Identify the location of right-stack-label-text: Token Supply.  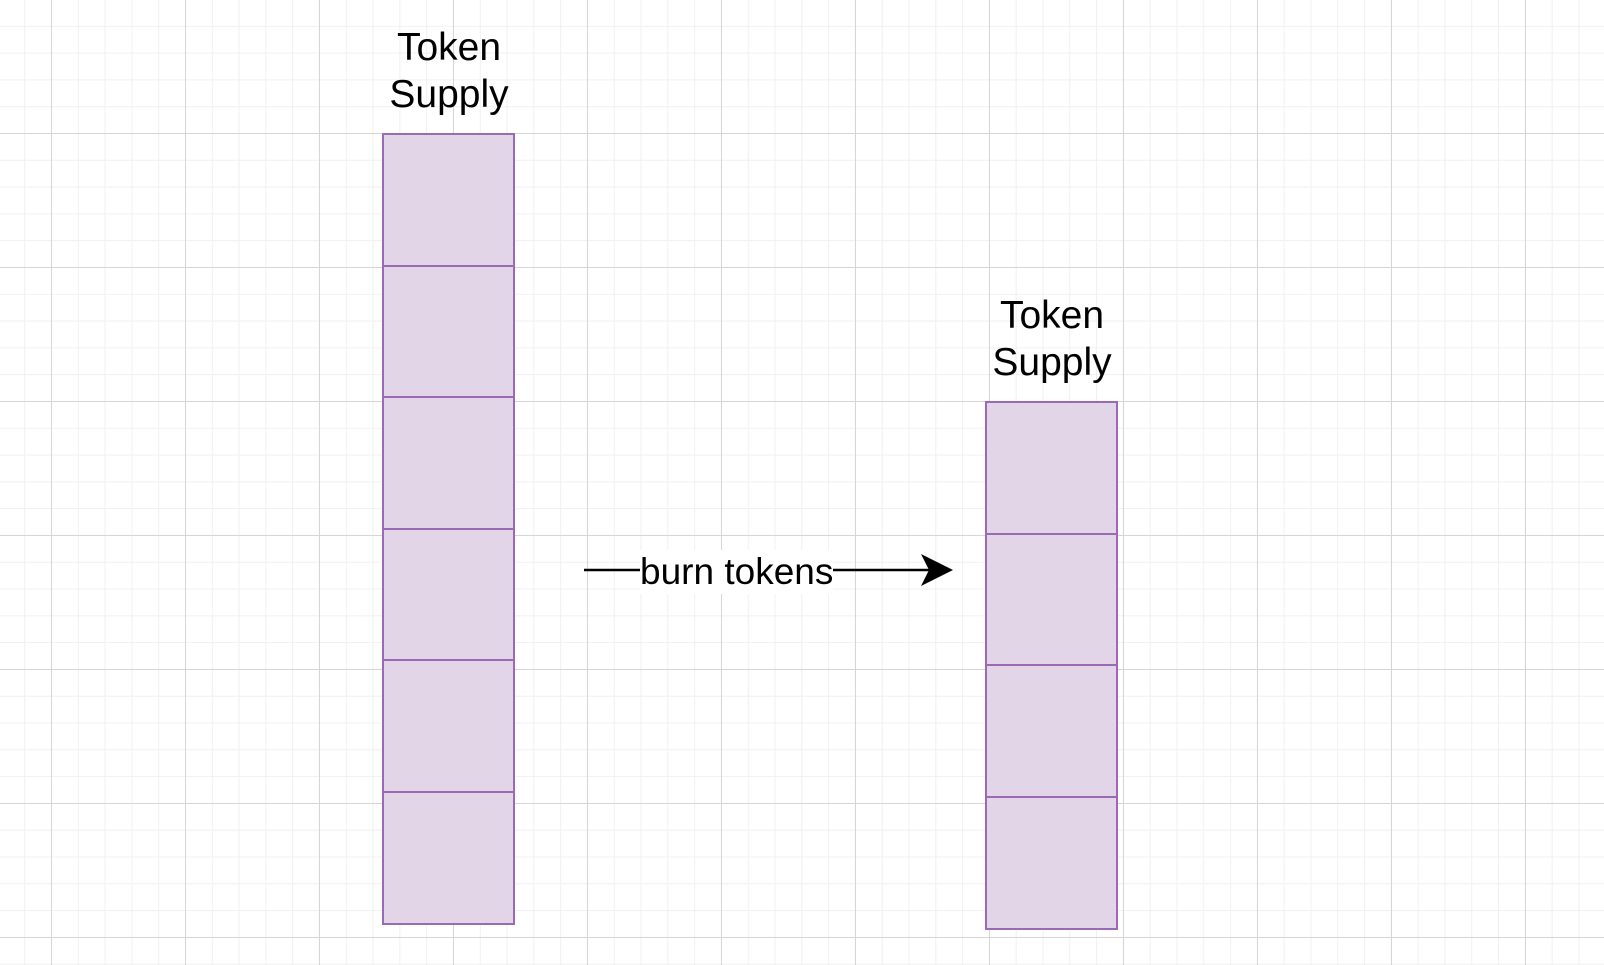
(1052, 339).